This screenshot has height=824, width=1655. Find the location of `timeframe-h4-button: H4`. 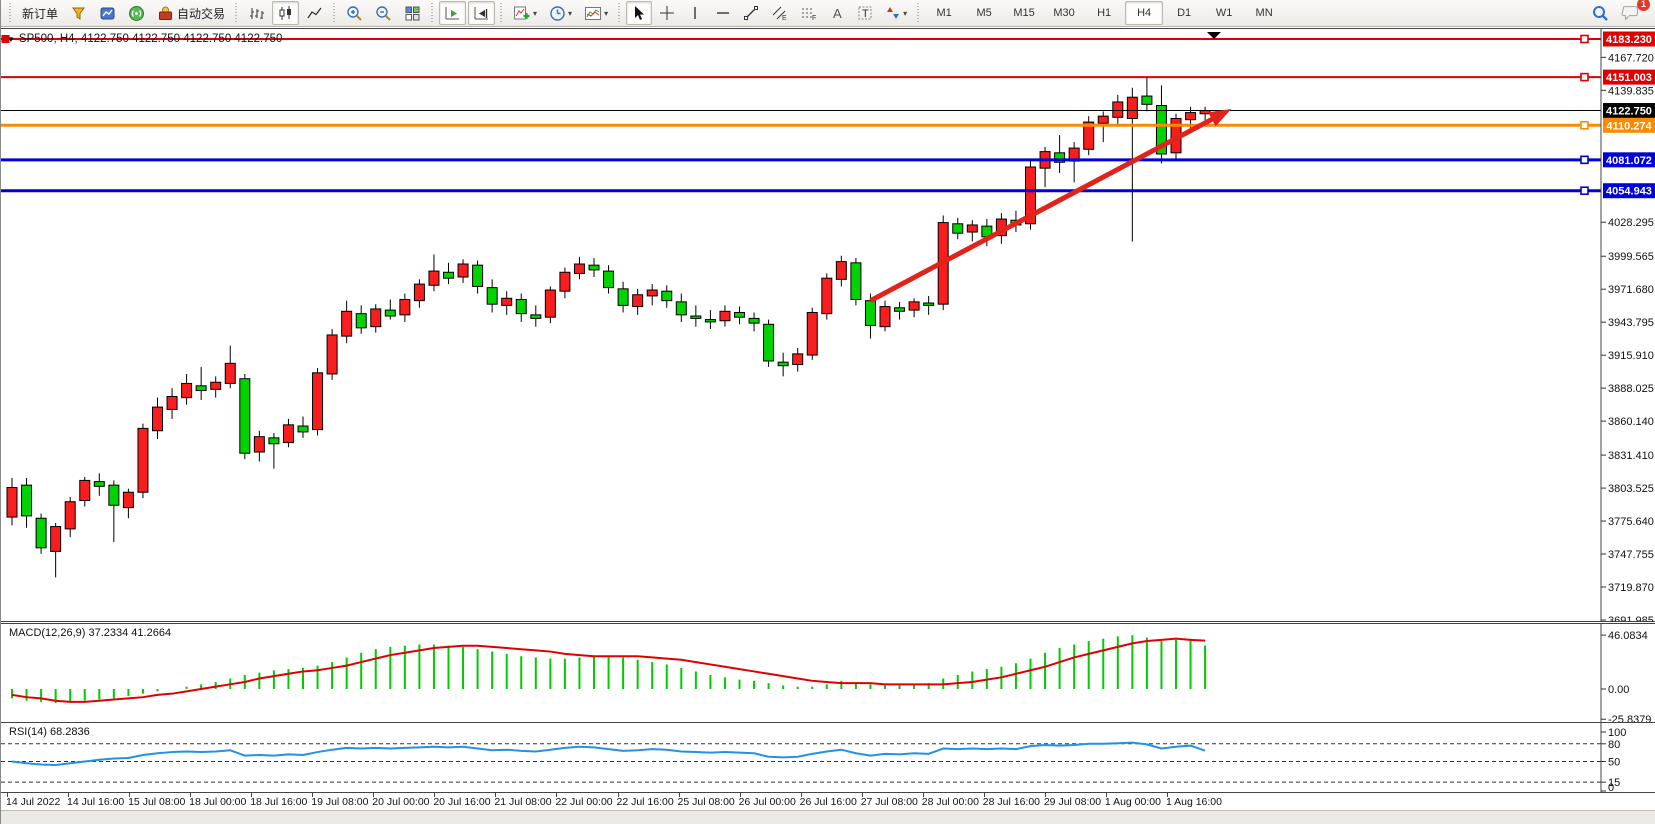

timeframe-h4-button: H4 is located at coordinates (1144, 13).